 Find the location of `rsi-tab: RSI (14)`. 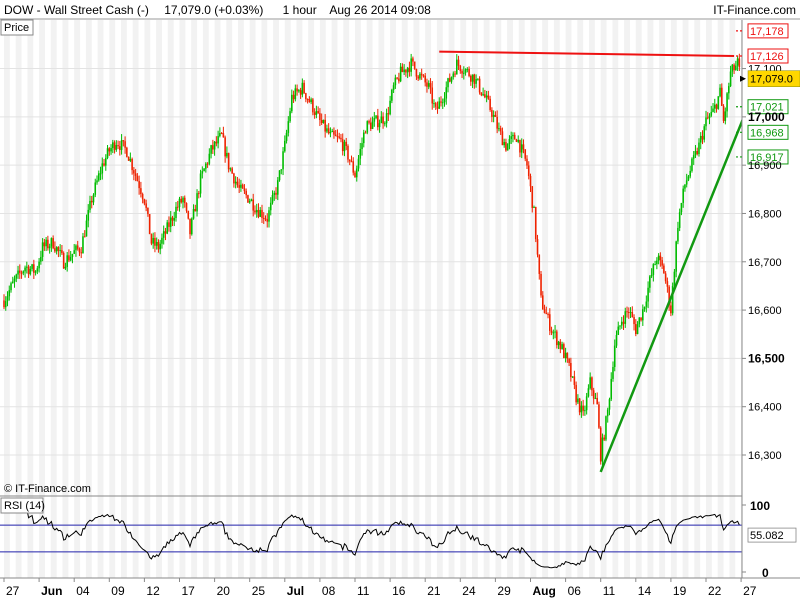

rsi-tab: RSI (14) is located at coordinates (24, 506).